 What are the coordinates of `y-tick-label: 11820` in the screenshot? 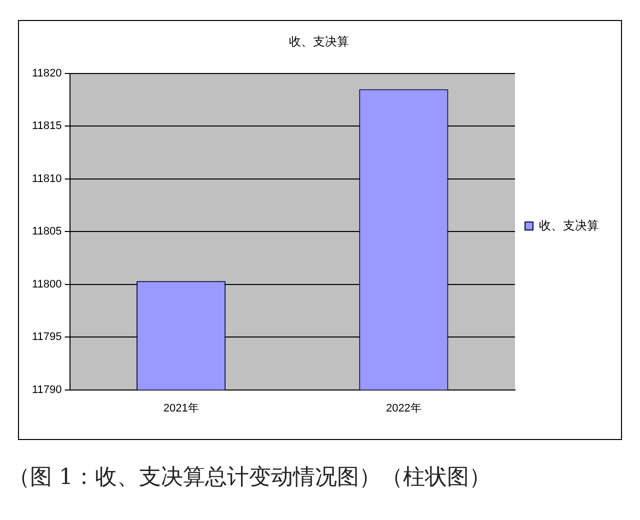 It's located at (47, 73).